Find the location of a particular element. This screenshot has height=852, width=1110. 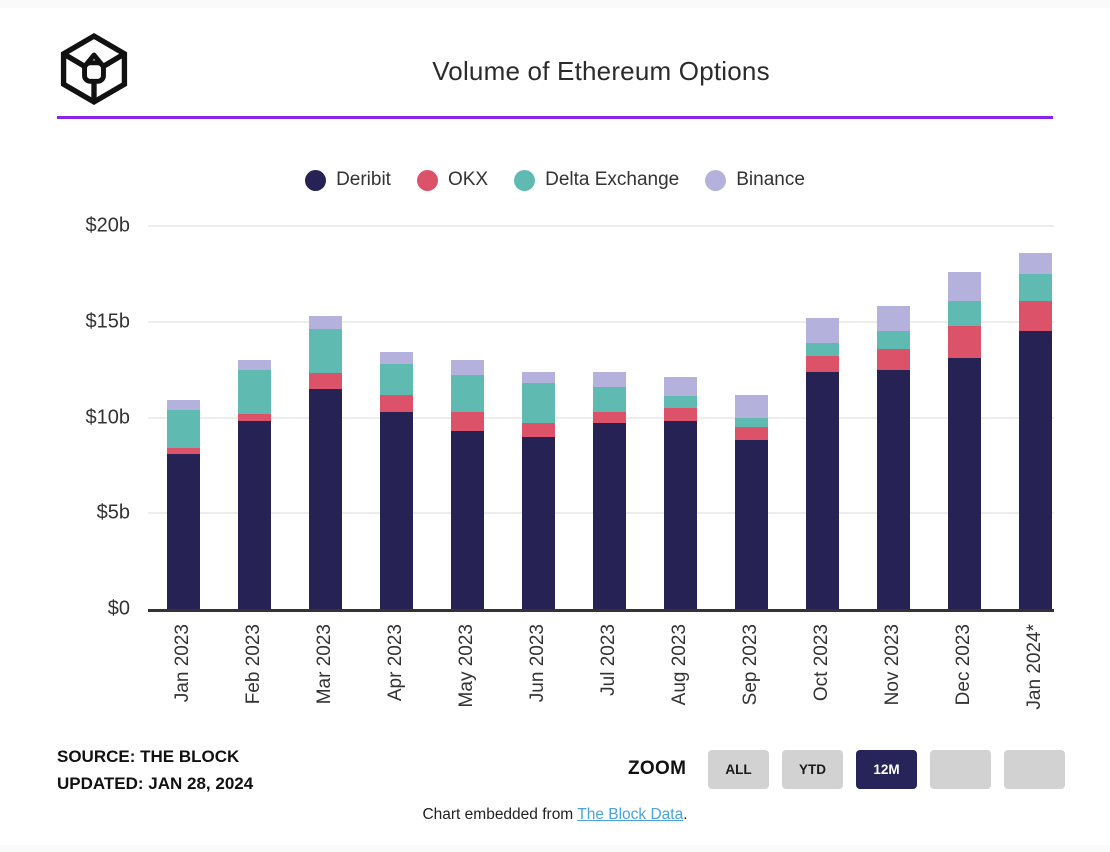

bar-segment-binance-may-2023 is located at coordinates (467, 368).